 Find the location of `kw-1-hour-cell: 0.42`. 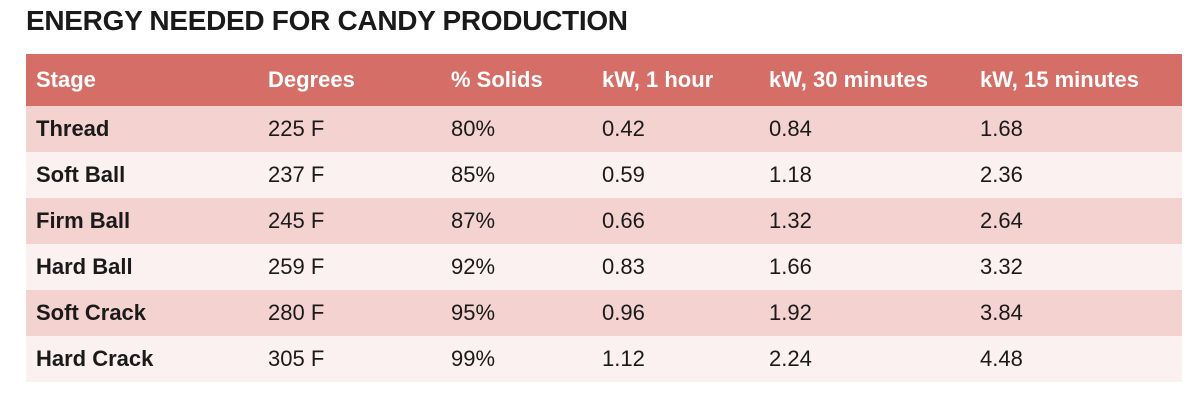

kw-1-hour-cell: 0.42 is located at coordinates (623, 128).